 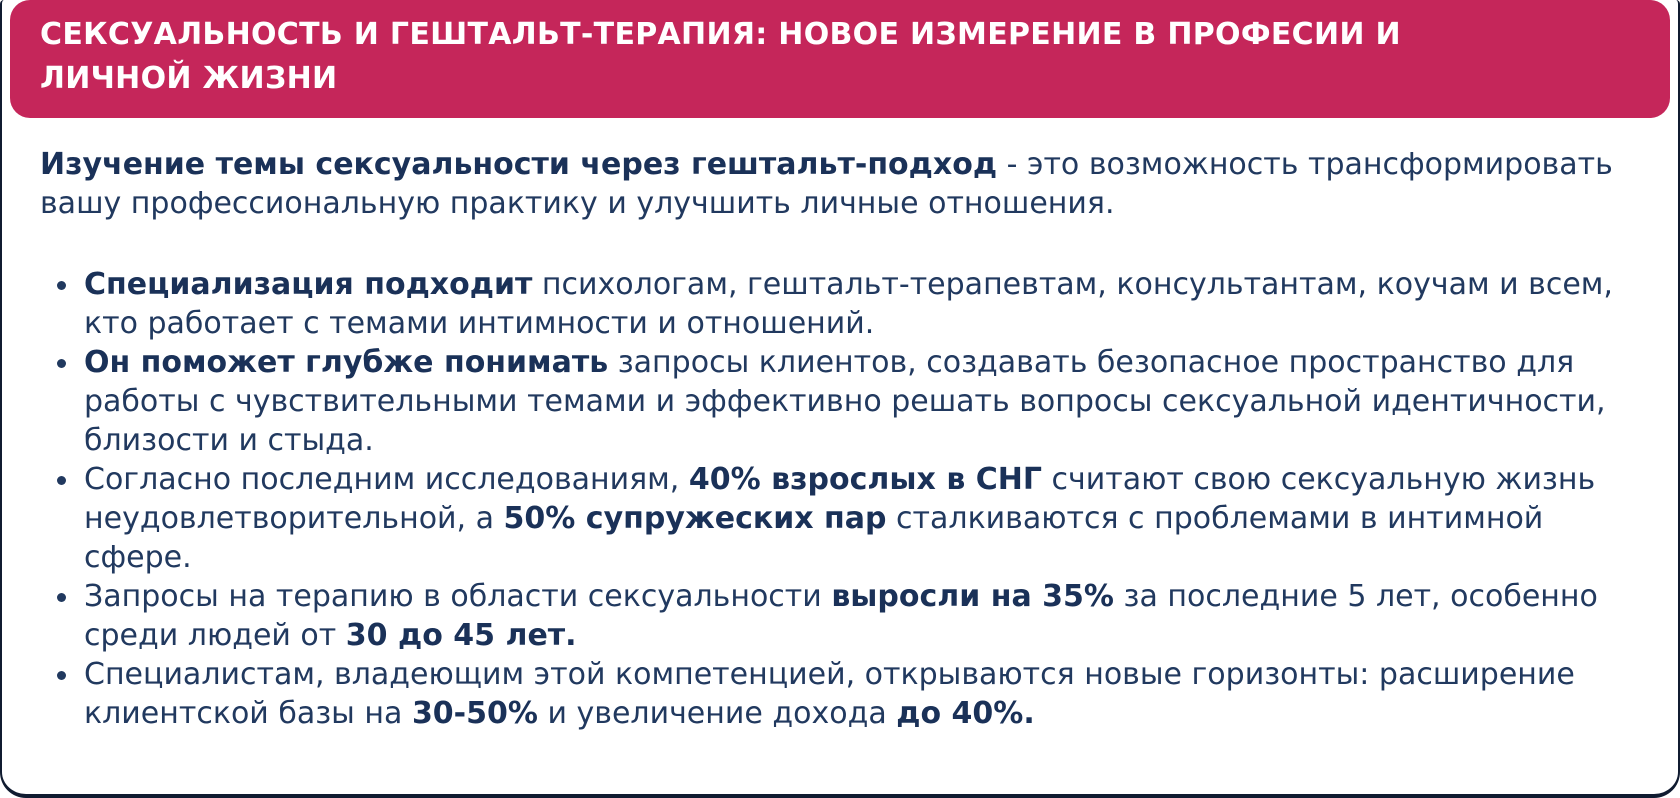 I want to click on bullet-text-bold: 30 до 45 лет., so click(x=461, y=635).